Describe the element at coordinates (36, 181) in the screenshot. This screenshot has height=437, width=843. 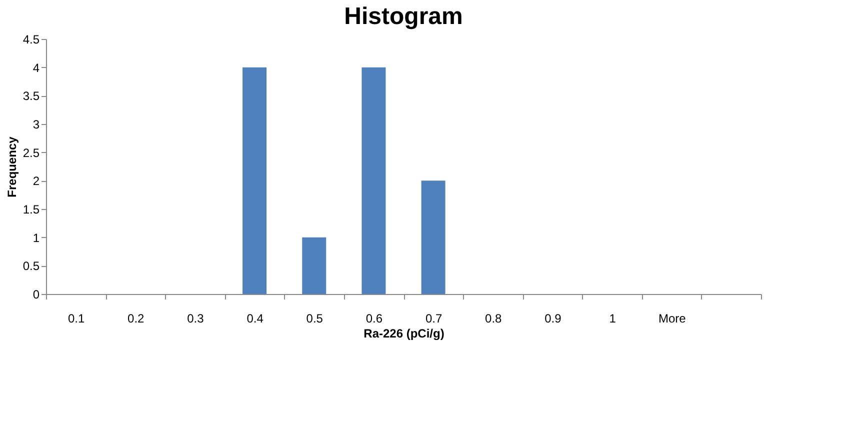
I see `y-tick-label: 2` at that location.